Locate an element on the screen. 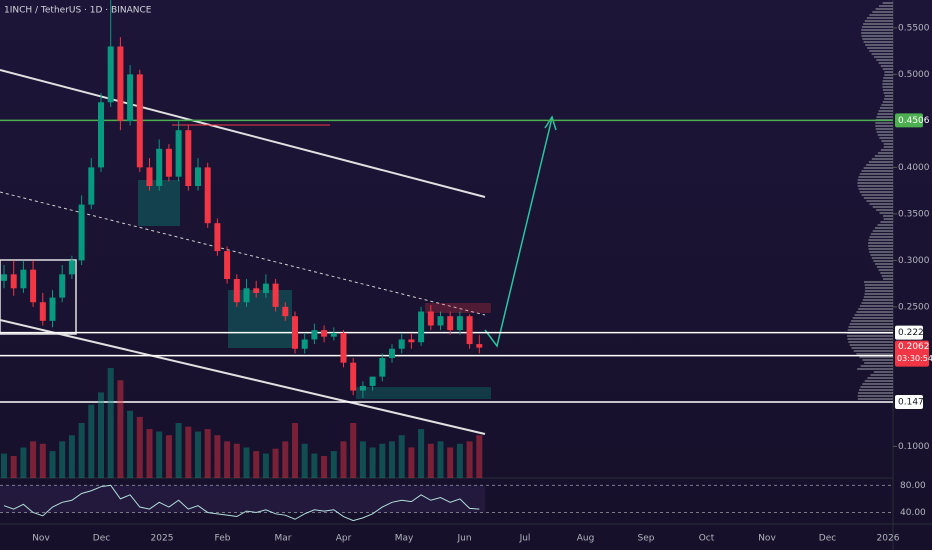 Image resolution: width=932 pixels, height=550 pixels. rsi-band is located at coordinates (242, 499).